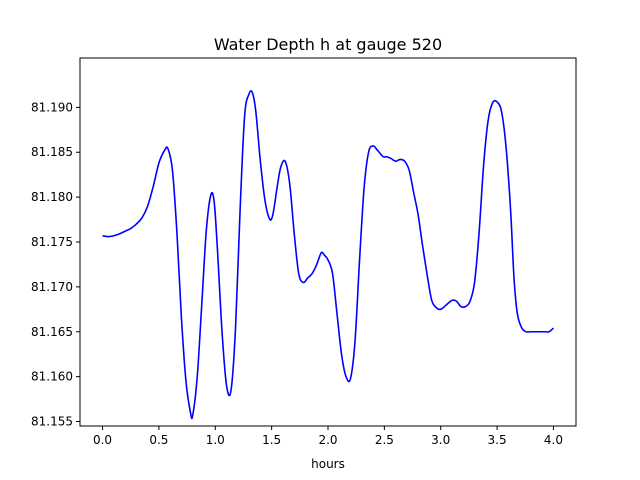 This screenshot has width=640, height=480. Describe the element at coordinates (271, 440) in the screenshot. I see `x-tick-label: 1.5` at that location.